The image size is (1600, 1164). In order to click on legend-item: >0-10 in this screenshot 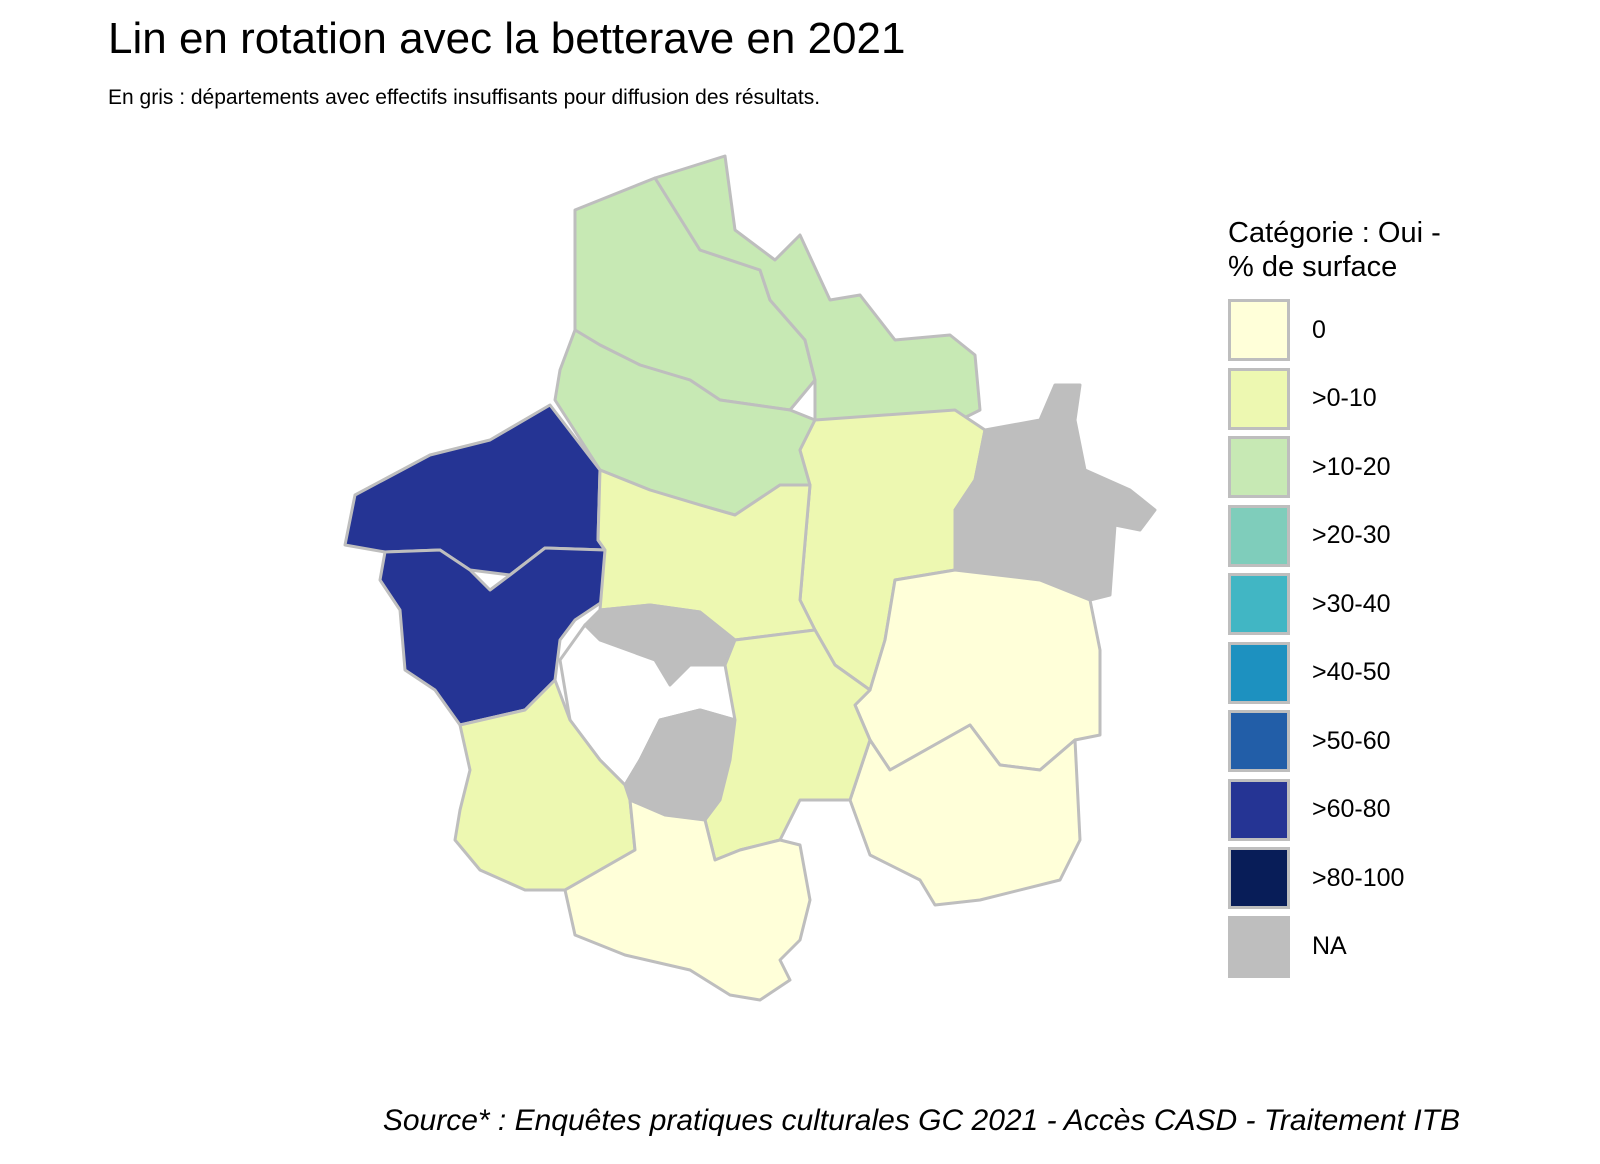, I will do `click(1334, 399)`.